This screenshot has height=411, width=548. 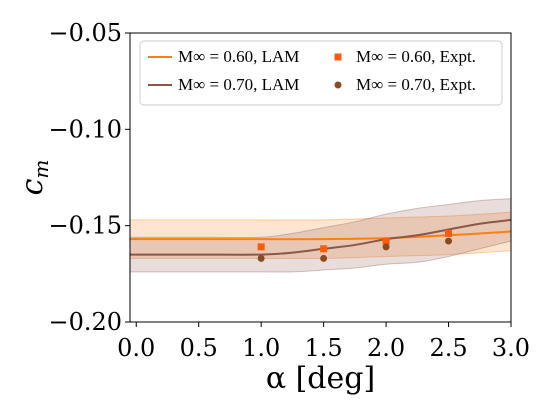 I want to click on x-tick-label-2: 1.0, so click(x=261, y=348).